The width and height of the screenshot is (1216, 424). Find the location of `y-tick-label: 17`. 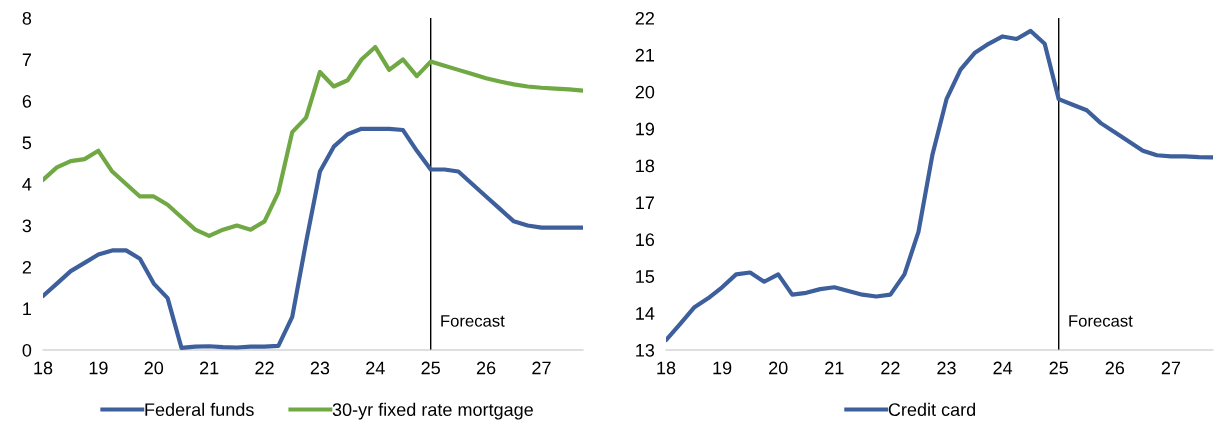

y-tick-label: 17 is located at coordinates (645, 202).